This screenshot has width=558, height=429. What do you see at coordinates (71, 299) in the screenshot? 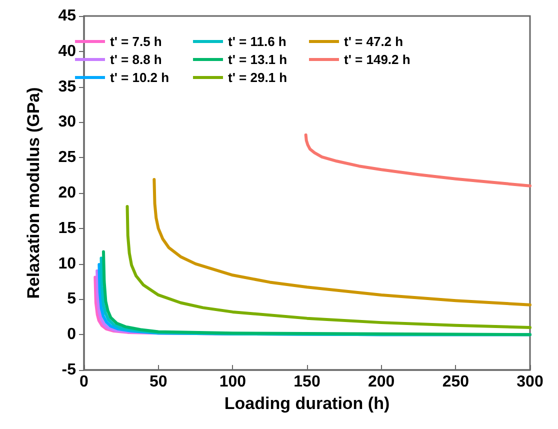
I see `y-tick-label: 5` at bounding box center [71, 299].